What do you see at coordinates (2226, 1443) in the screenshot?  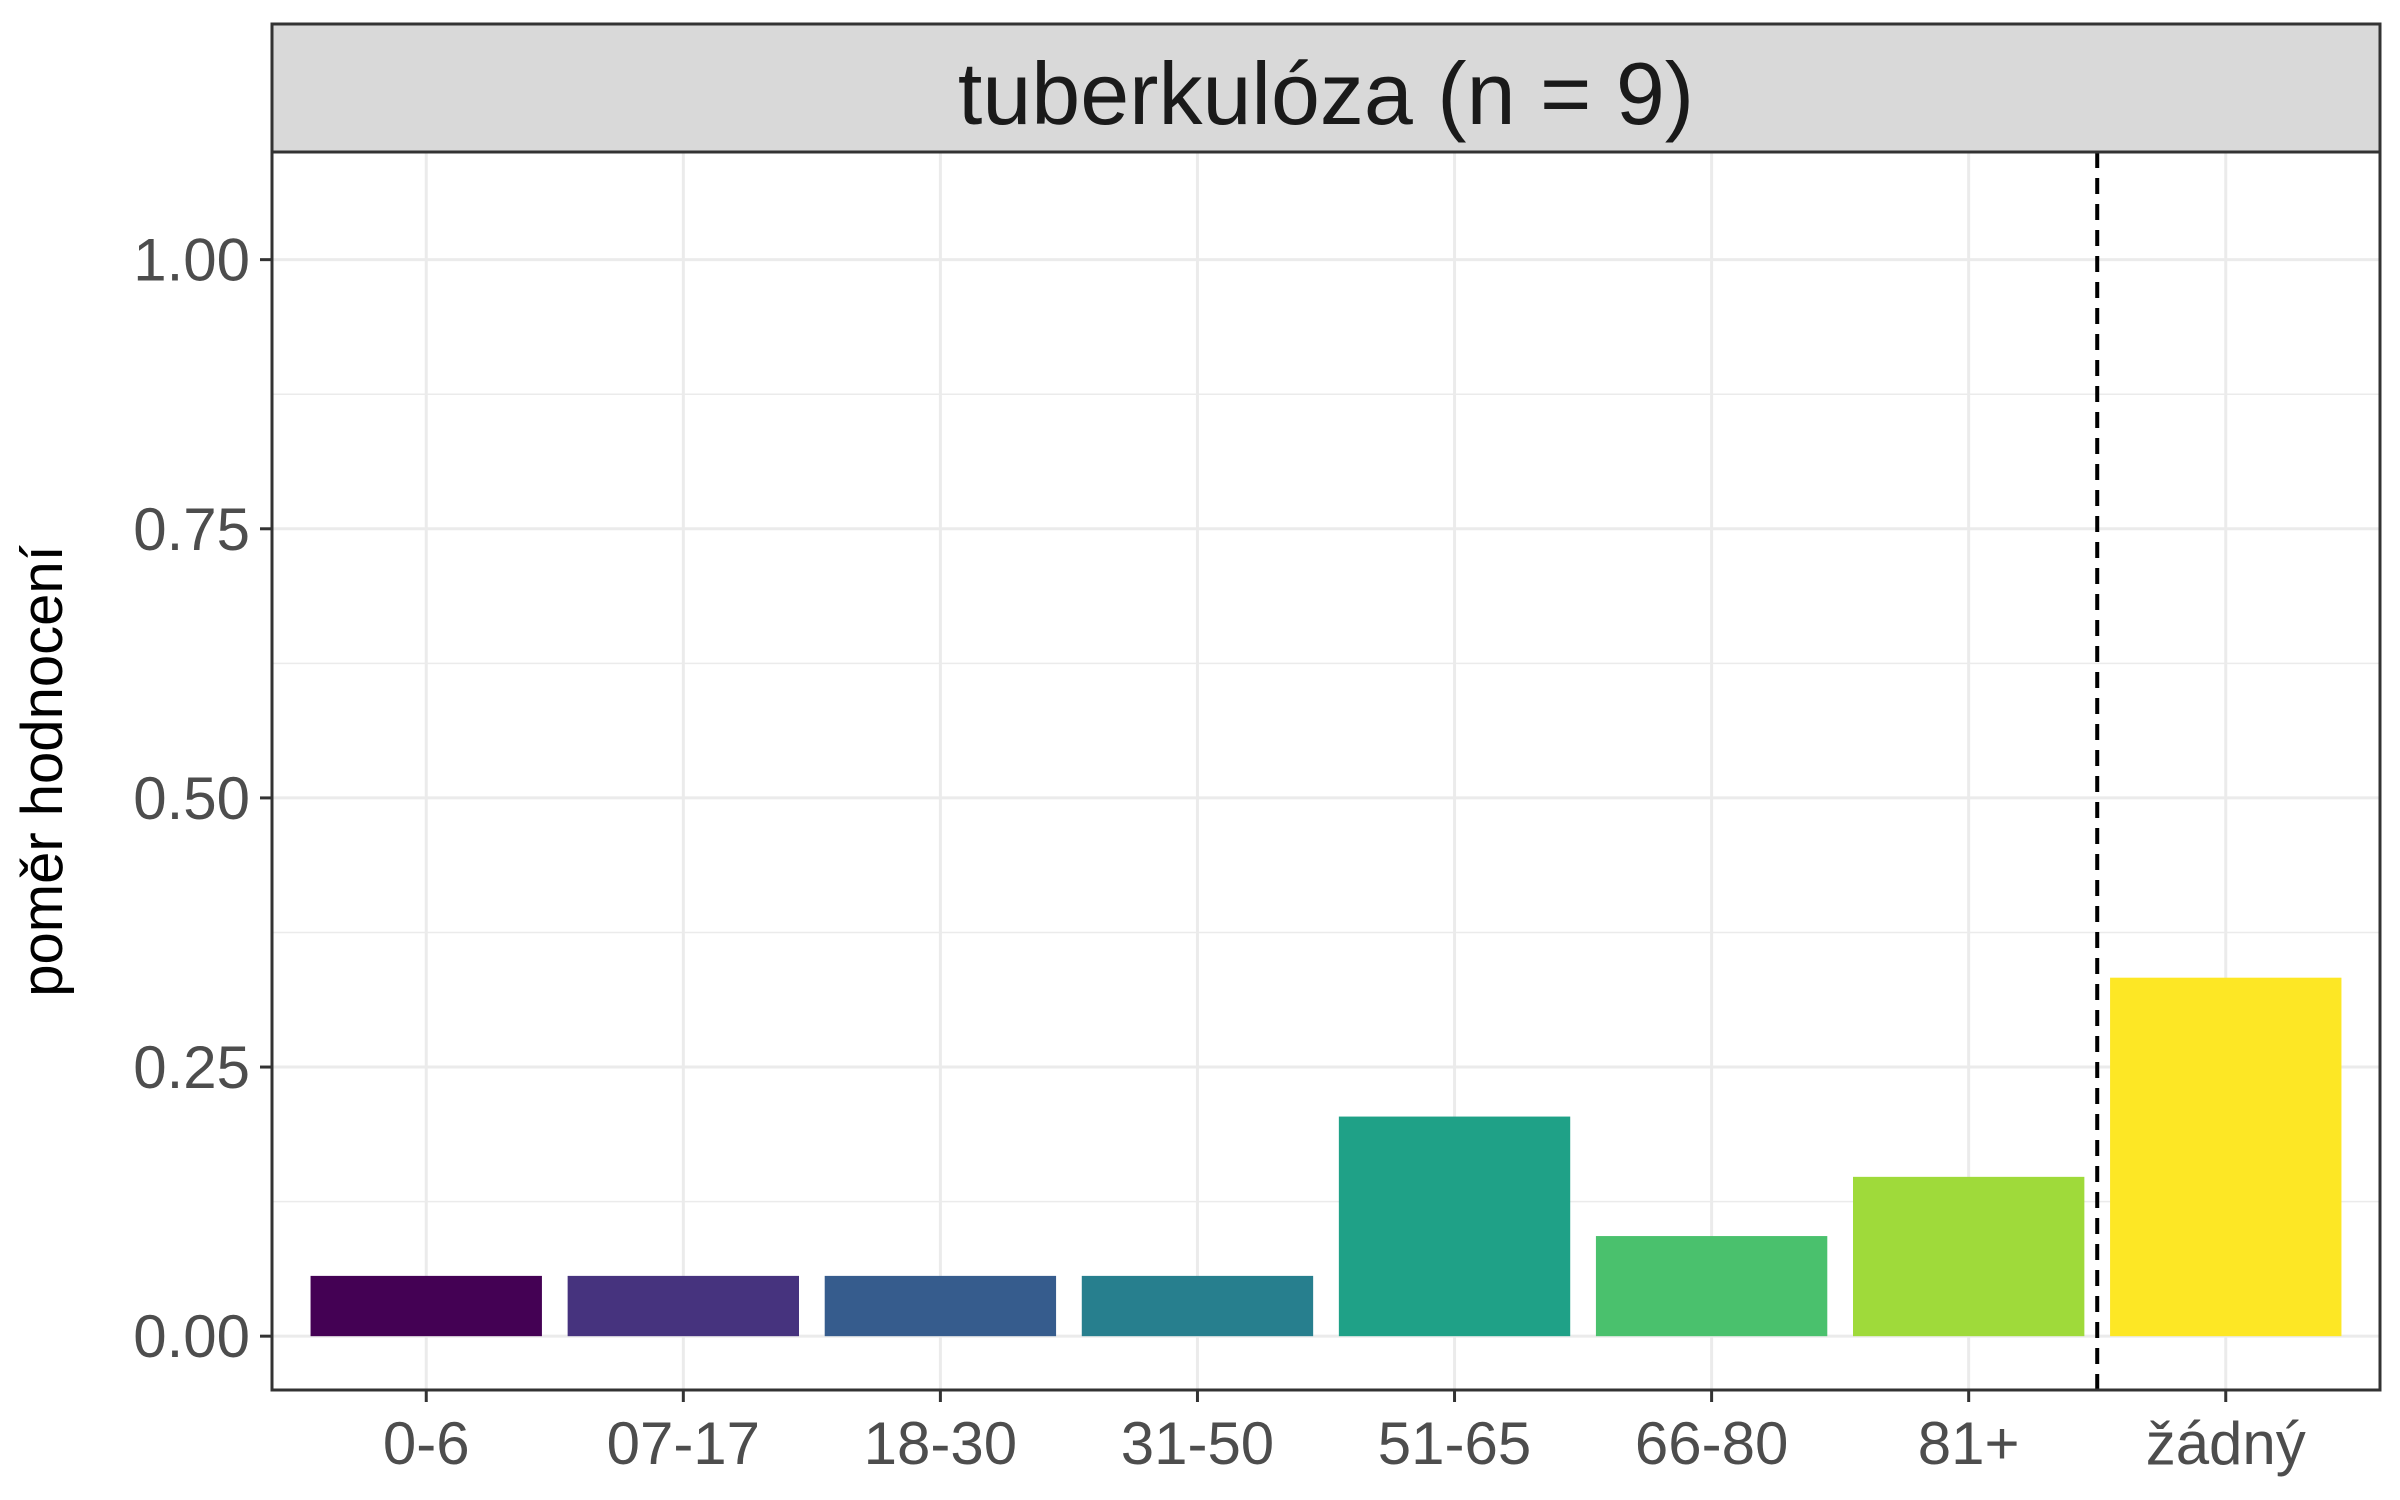 I see `x-tick-label: žádný` at bounding box center [2226, 1443].